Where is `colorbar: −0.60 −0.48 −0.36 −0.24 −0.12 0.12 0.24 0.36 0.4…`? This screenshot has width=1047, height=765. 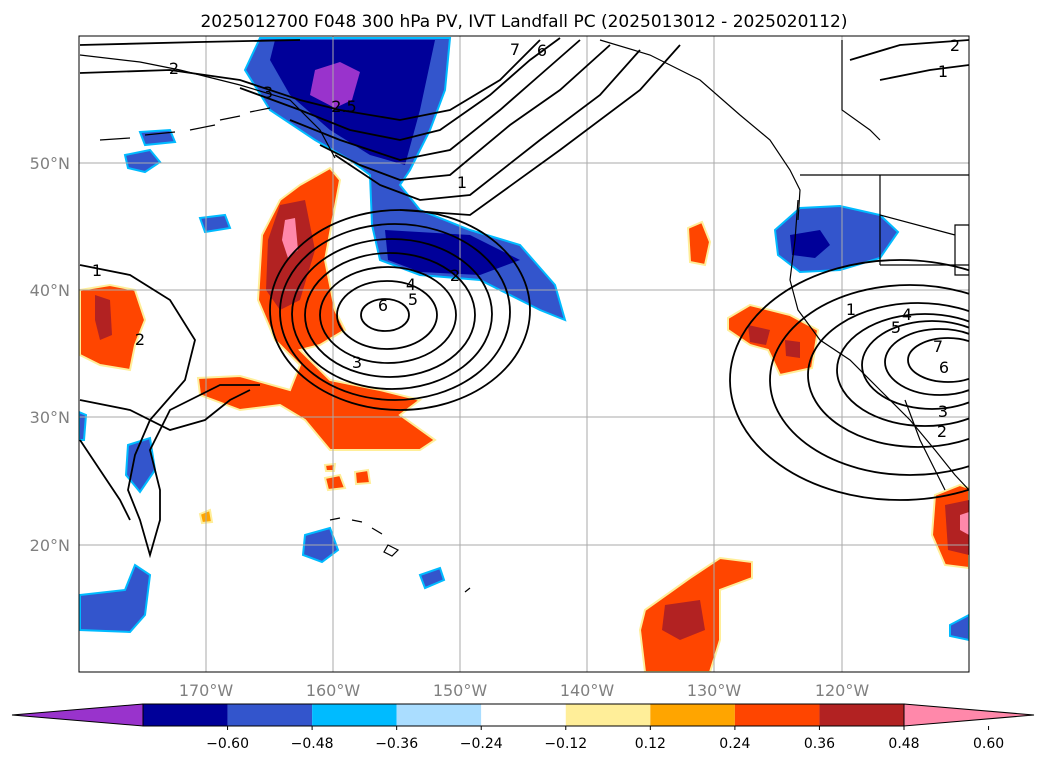 colorbar: −0.60 −0.48 −0.36 −0.24 −0.12 0.12 0.24 0.36 0.4… is located at coordinates (523, 727).